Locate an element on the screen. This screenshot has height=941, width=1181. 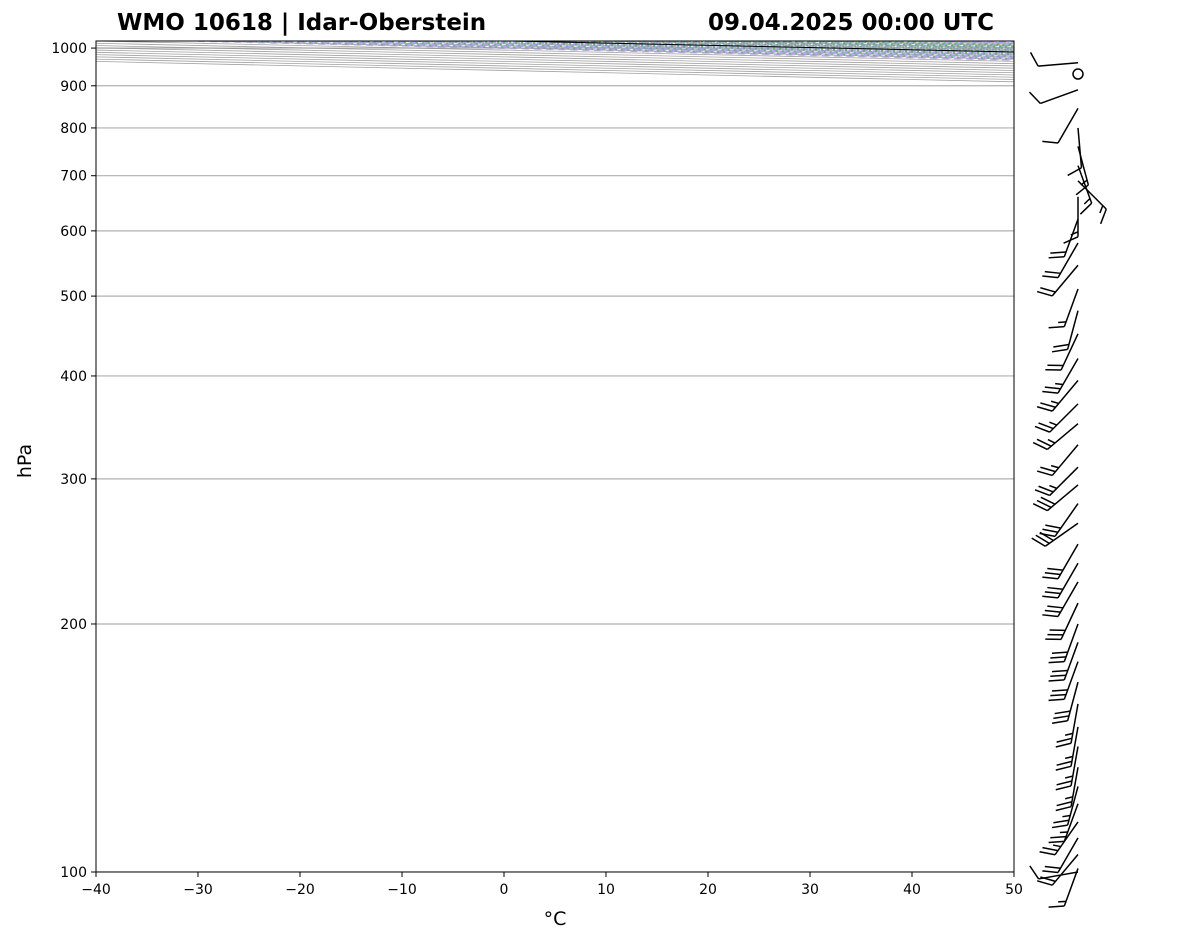
x-tick-label: 50 is located at coordinates (1014, 890).